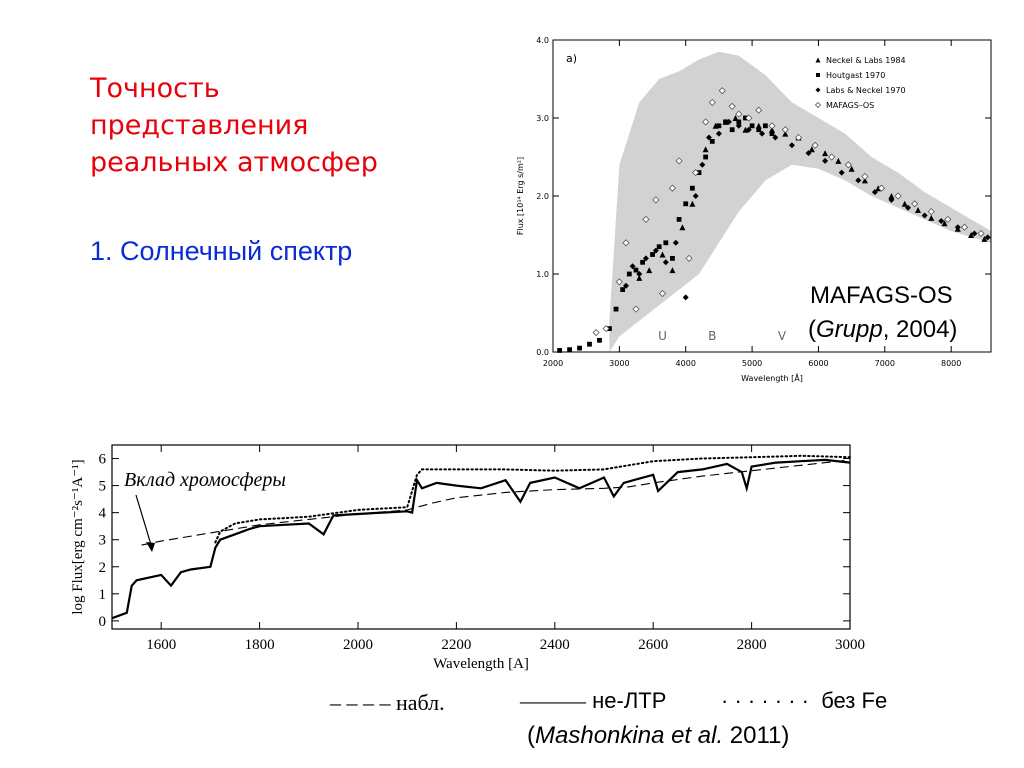 The height and width of the screenshot is (768, 1024). What do you see at coordinates (103, 622) in the screenshot?
I see `bottom-y-tick-label: 0` at bounding box center [103, 622].